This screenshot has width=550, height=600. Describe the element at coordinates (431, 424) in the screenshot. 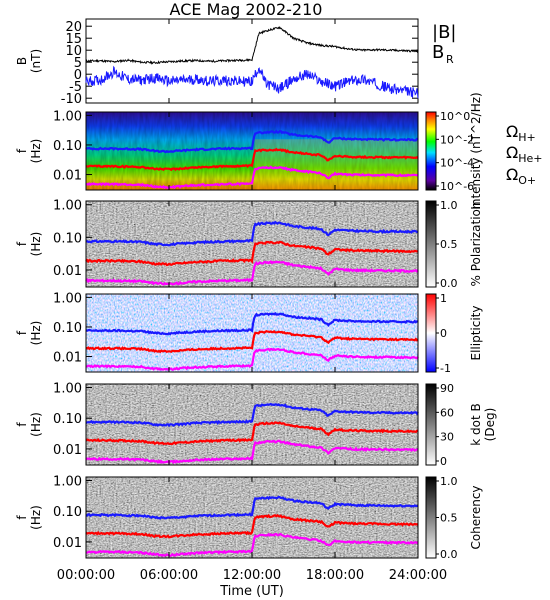

I see `kdotb-colorbar` at that location.